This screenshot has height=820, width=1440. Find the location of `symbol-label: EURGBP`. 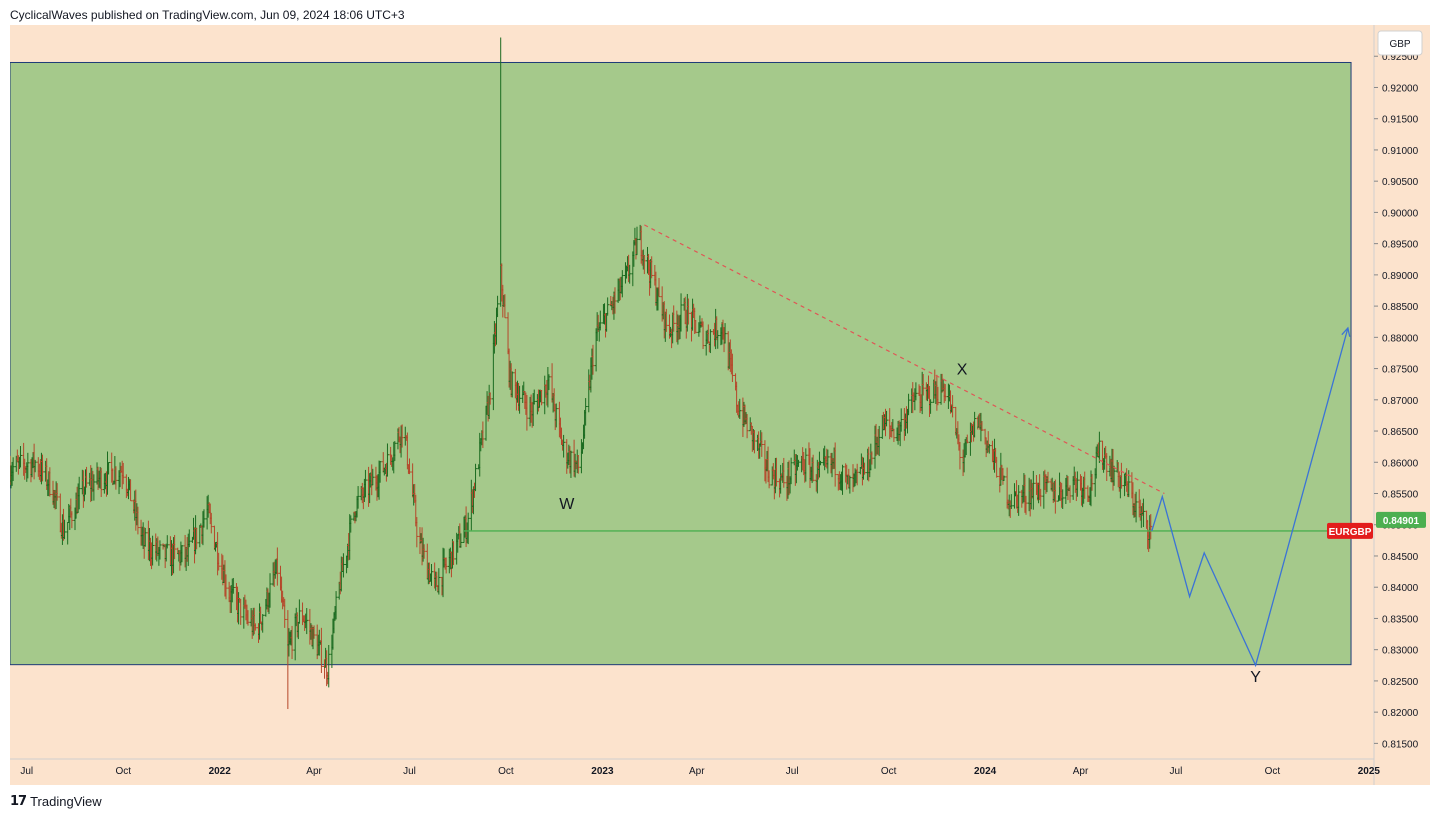

symbol-label: EURGBP is located at coordinates (1350, 532).